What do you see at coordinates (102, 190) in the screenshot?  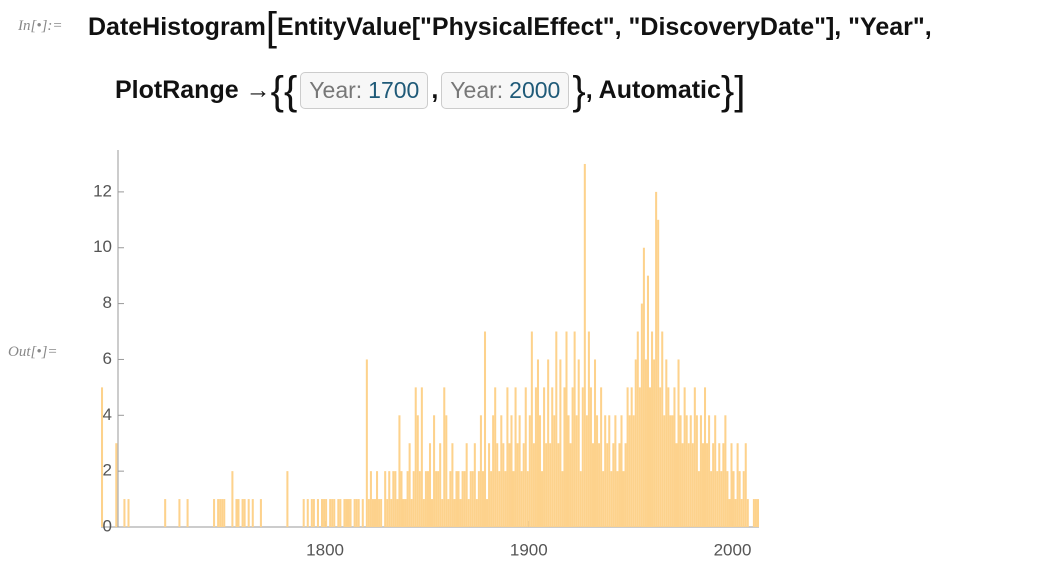 I see `y-tick-label: 12` at bounding box center [102, 190].